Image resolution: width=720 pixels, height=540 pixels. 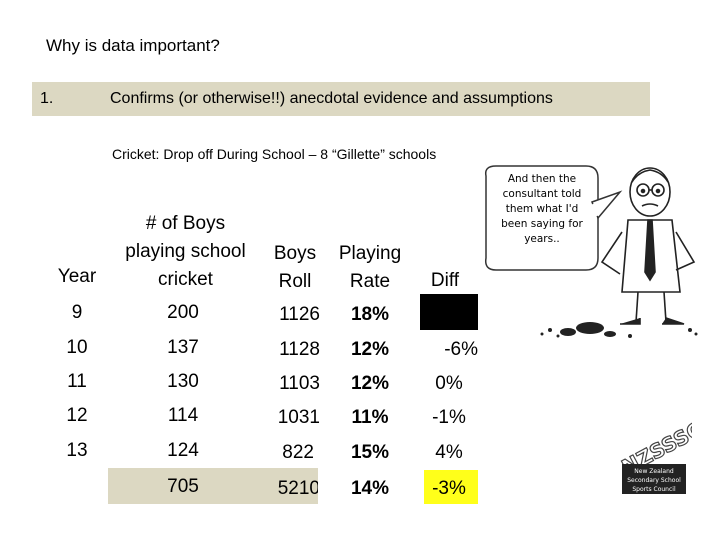 I want to click on row-year: 10, so click(x=77, y=347).